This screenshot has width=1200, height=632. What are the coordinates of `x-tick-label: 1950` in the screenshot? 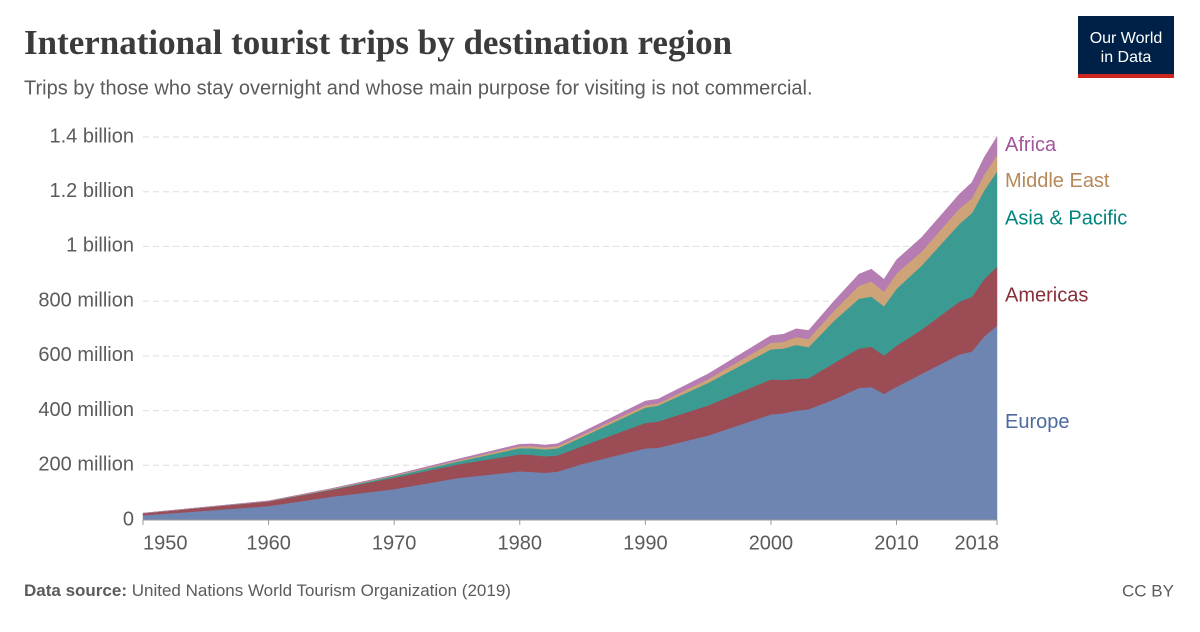 It's located at (165, 543).